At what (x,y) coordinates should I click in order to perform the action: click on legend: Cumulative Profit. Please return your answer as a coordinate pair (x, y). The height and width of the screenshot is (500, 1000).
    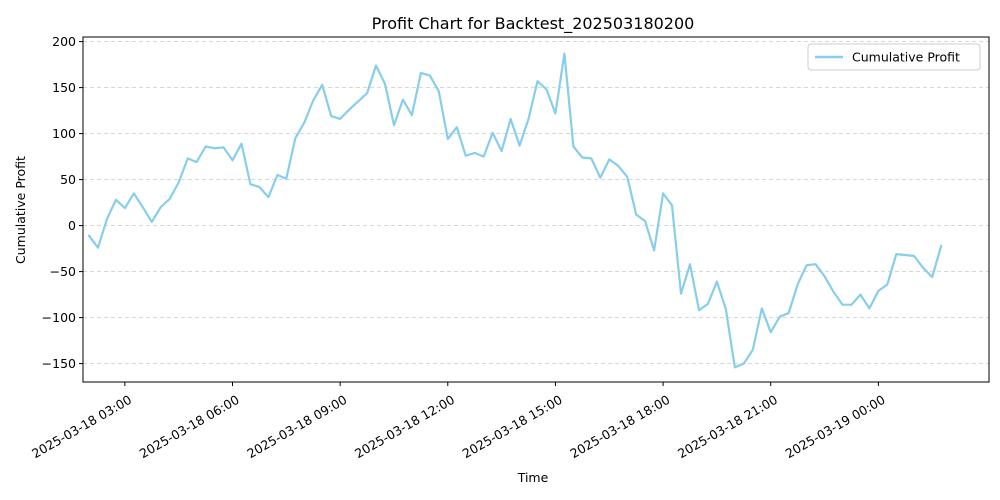
    Looking at the image, I should click on (894, 57).